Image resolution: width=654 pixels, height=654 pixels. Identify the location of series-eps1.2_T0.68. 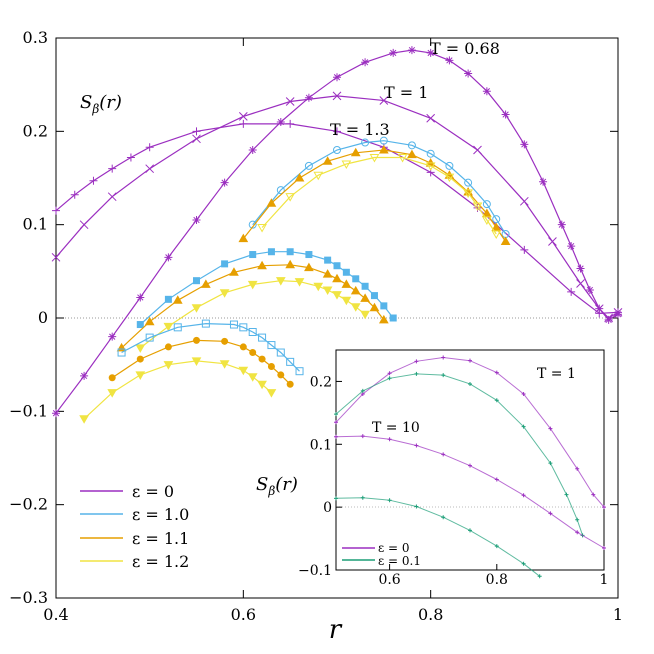
(178, 390).